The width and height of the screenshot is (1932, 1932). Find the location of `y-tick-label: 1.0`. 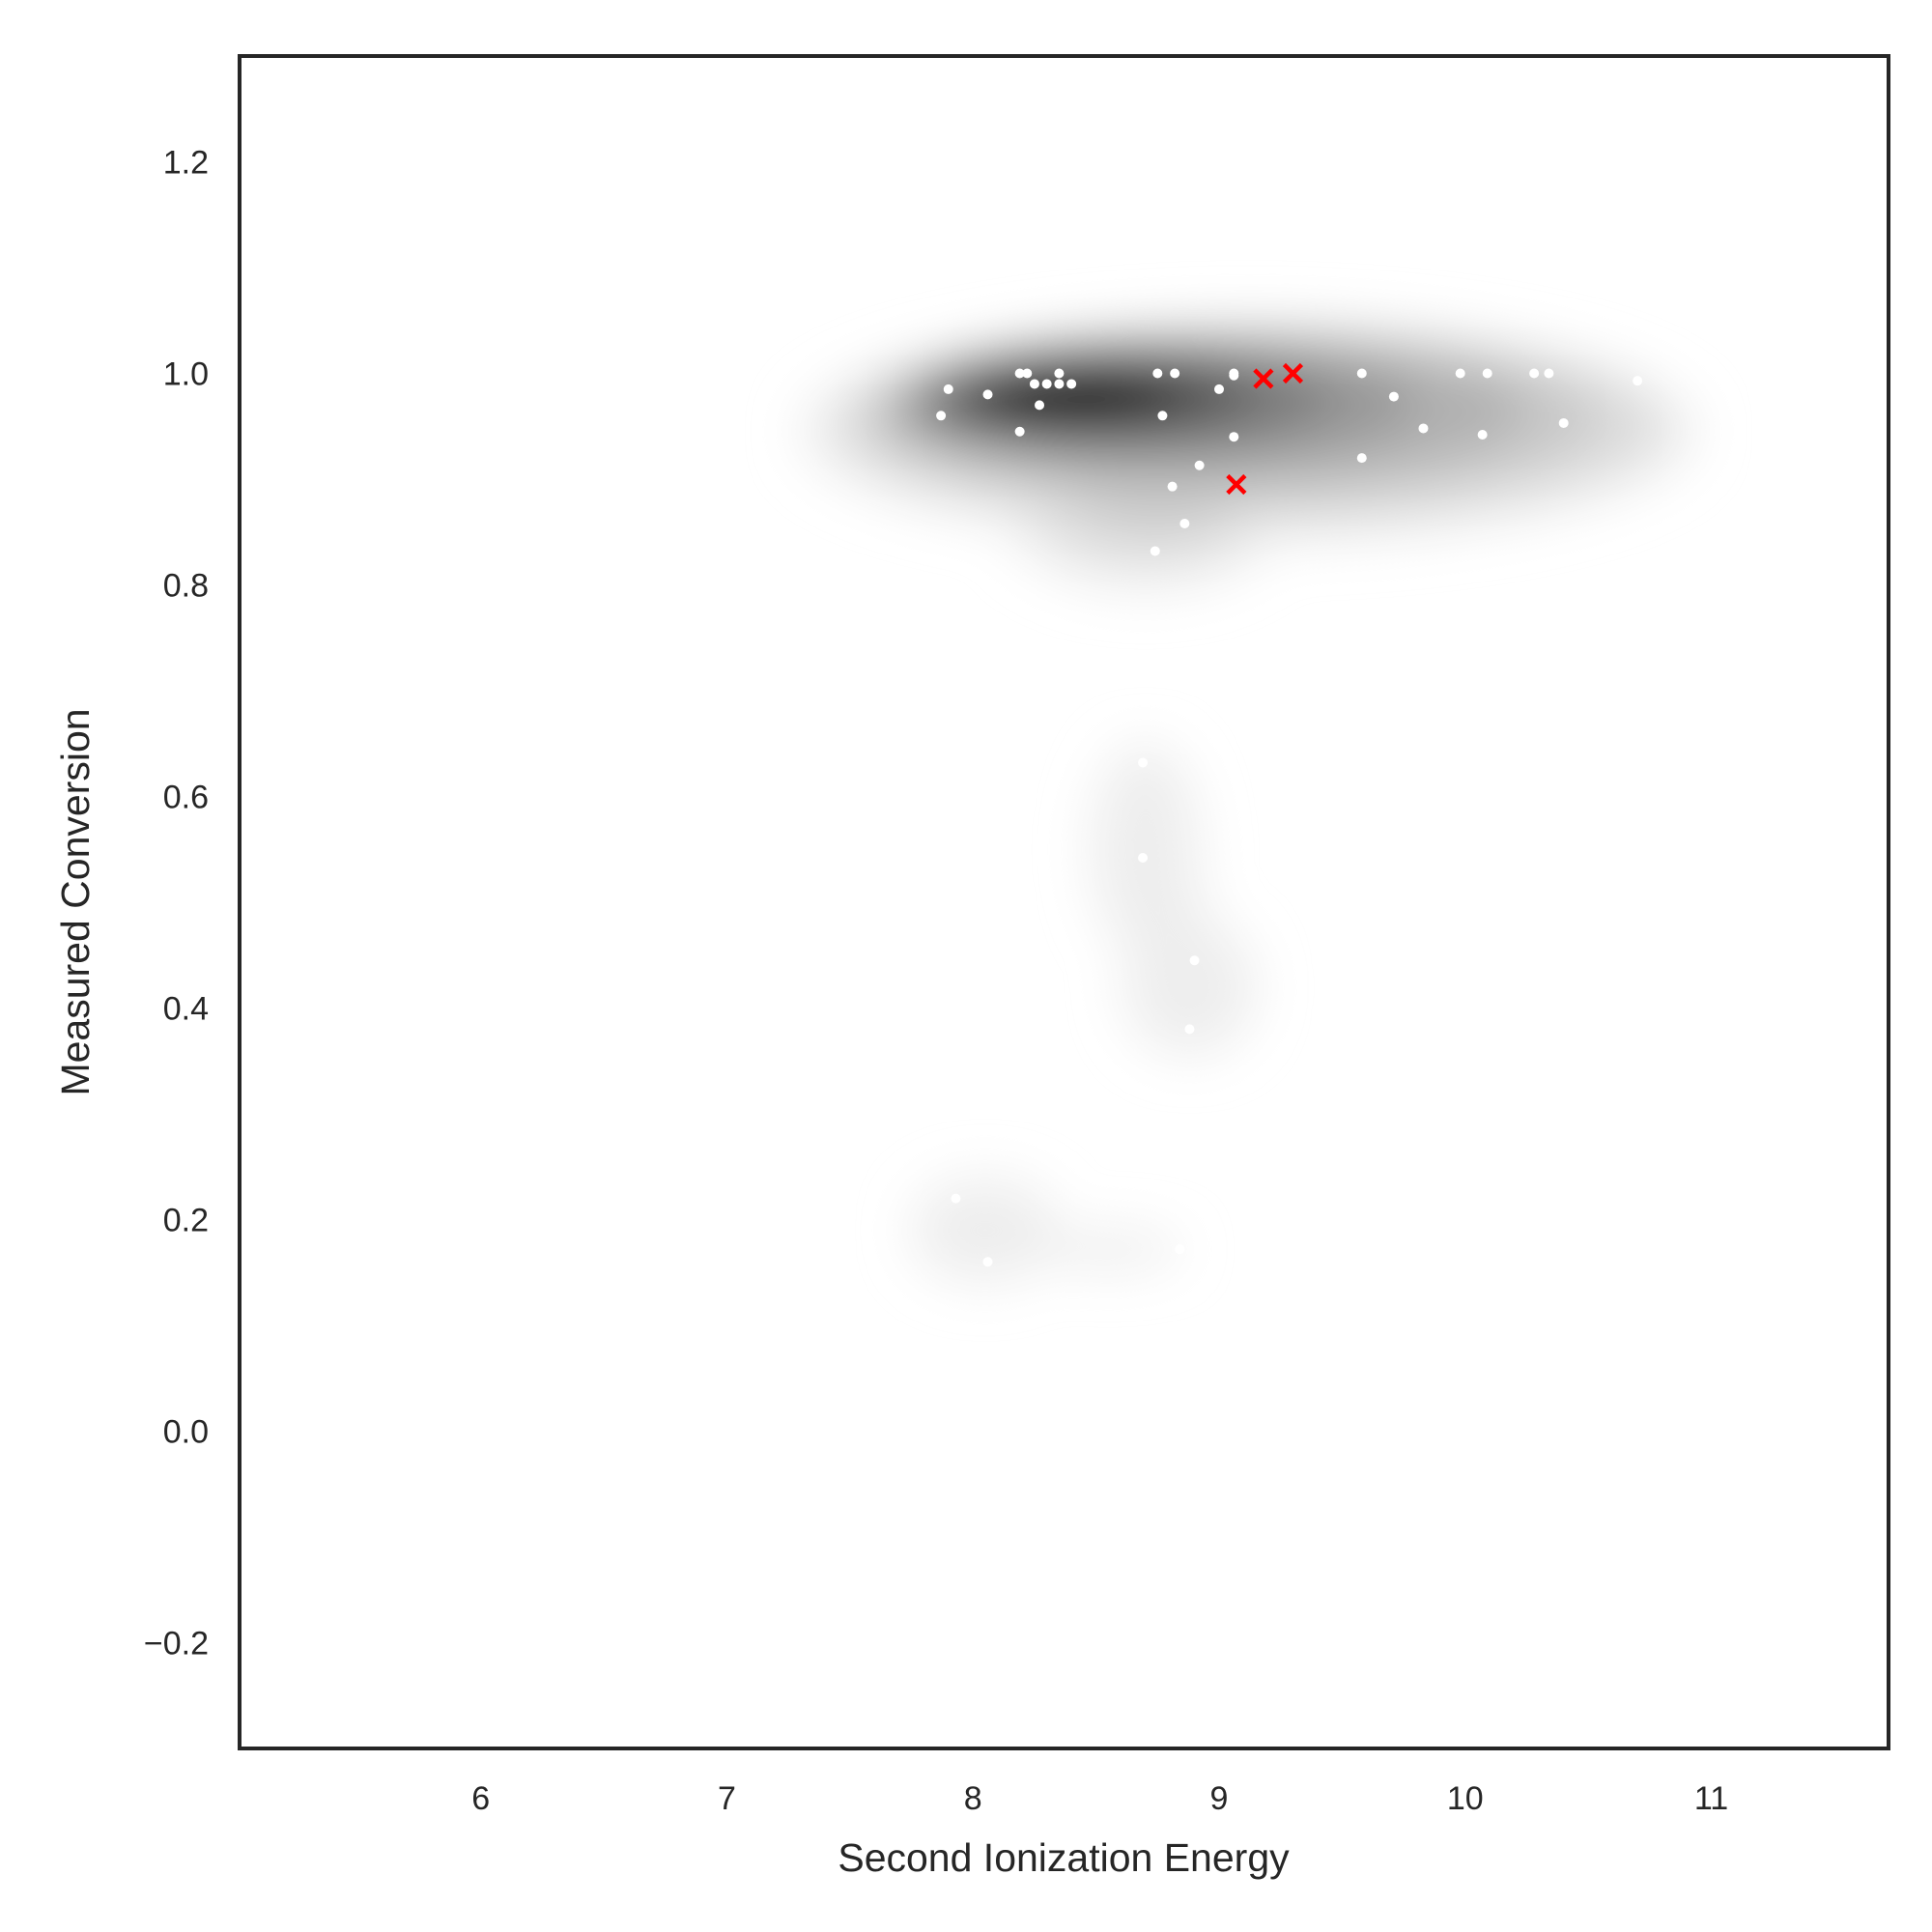

y-tick-label: 1.0 is located at coordinates (186, 374).